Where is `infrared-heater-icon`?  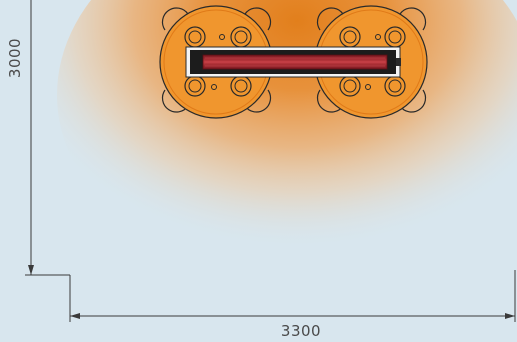
infrared-heater-icon is located at coordinates (293, 62).